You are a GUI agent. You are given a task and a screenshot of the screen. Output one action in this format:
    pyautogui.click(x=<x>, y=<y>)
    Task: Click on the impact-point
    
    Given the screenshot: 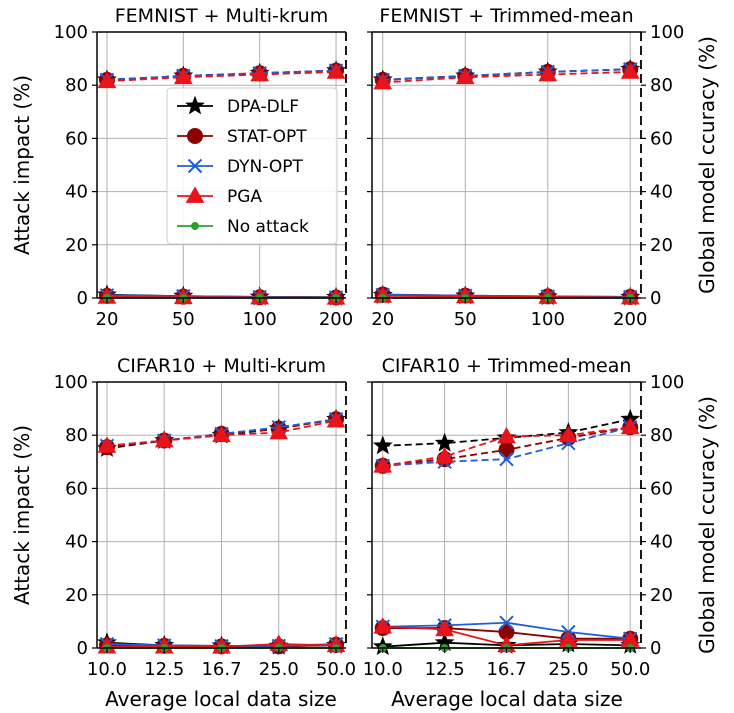 What is the action you would take?
    pyautogui.click(x=506, y=622)
    